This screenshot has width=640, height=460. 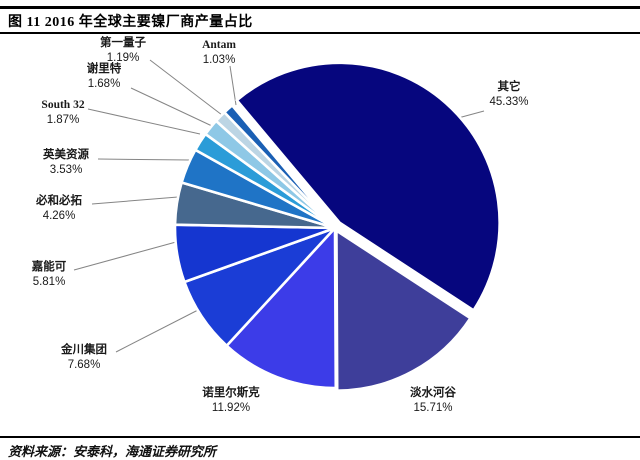 What do you see at coordinates (219, 52) in the screenshot?
I see `slice-label-10: Antam 1.03%` at bounding box center [219, 52].